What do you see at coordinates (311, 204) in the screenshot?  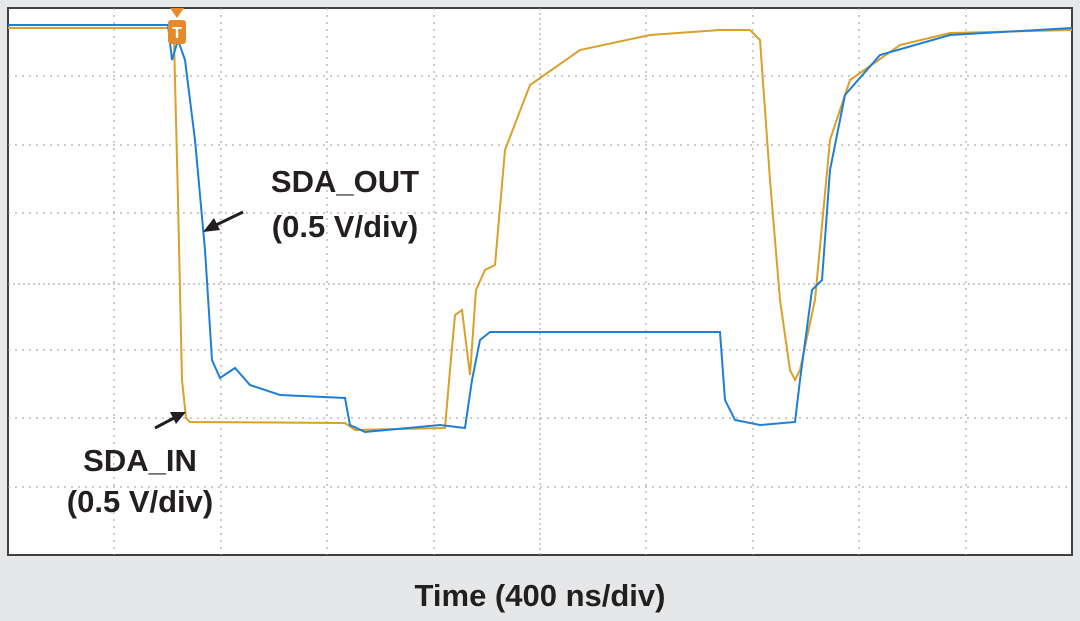 I see `annotation-sda-out: SDA_OUT (0.5 V/div)` at bounding box center [311, 204].